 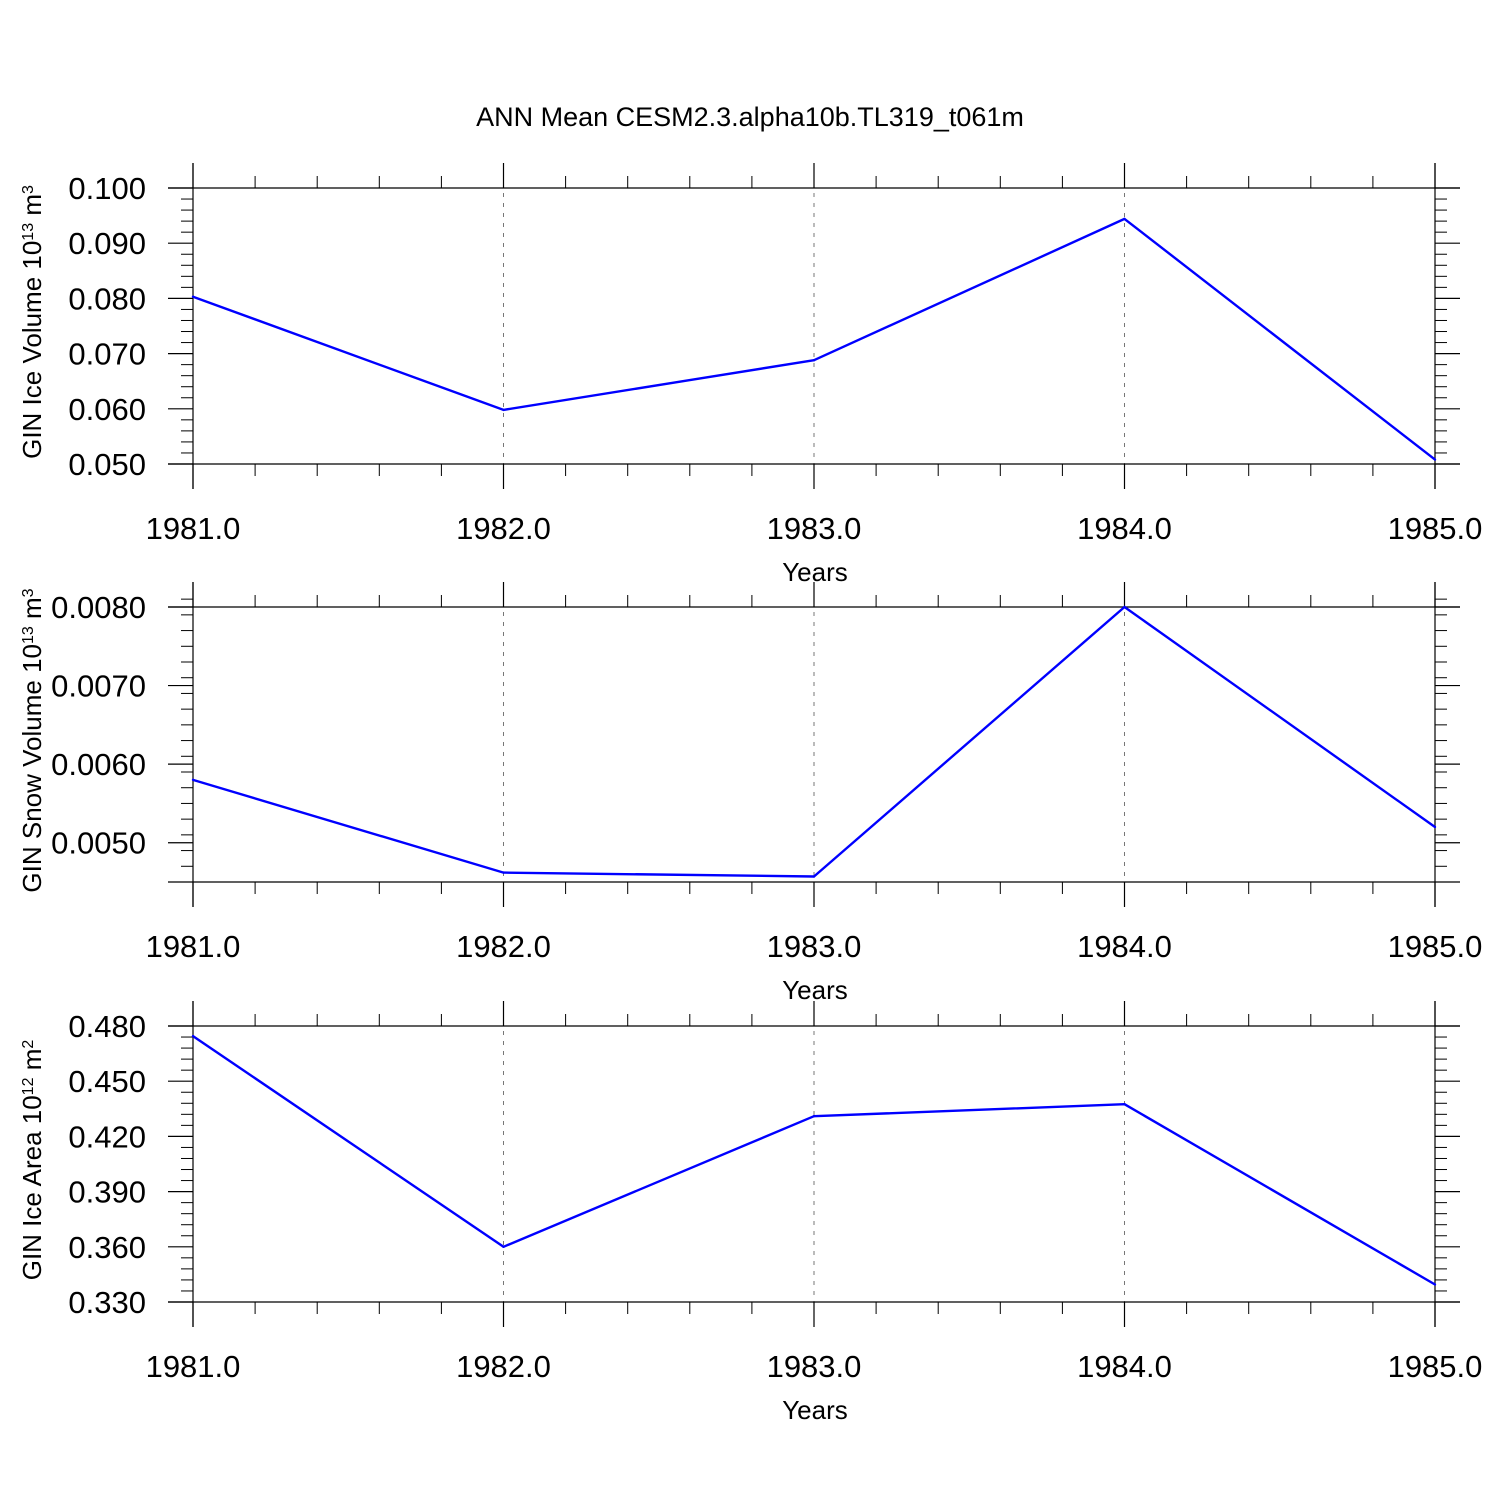 I want to click on y-tick-label: 0.080, so click(x=107, y=298).